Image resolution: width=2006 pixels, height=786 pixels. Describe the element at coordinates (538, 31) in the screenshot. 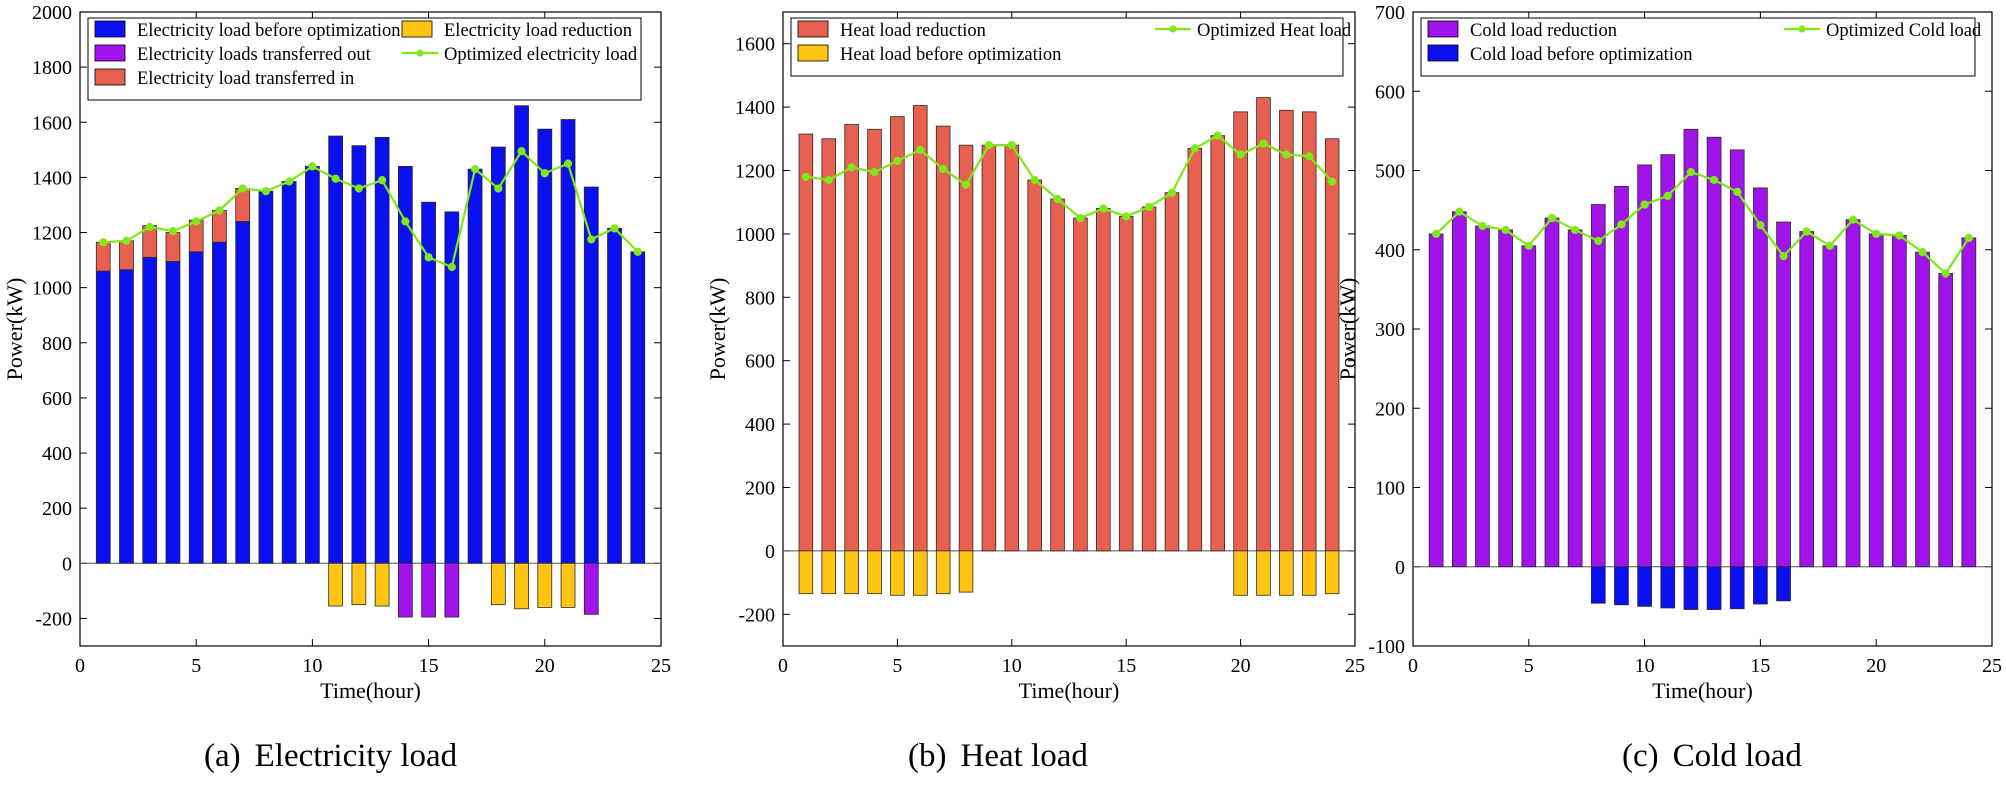

I see `legend-label: Electricity load reduction` at that location.